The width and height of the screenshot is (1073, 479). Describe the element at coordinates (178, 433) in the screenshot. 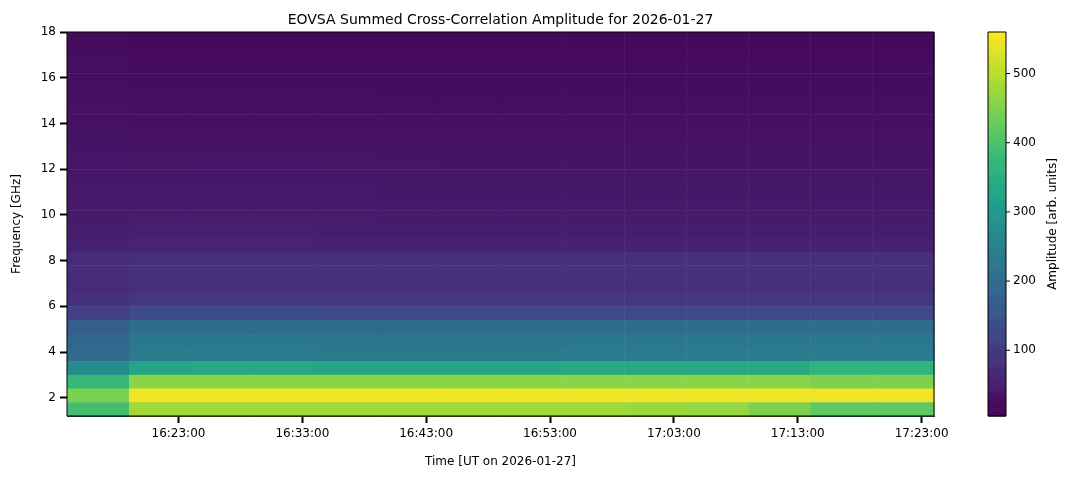

I see `x-tick-label: 16:23:00` at that location.